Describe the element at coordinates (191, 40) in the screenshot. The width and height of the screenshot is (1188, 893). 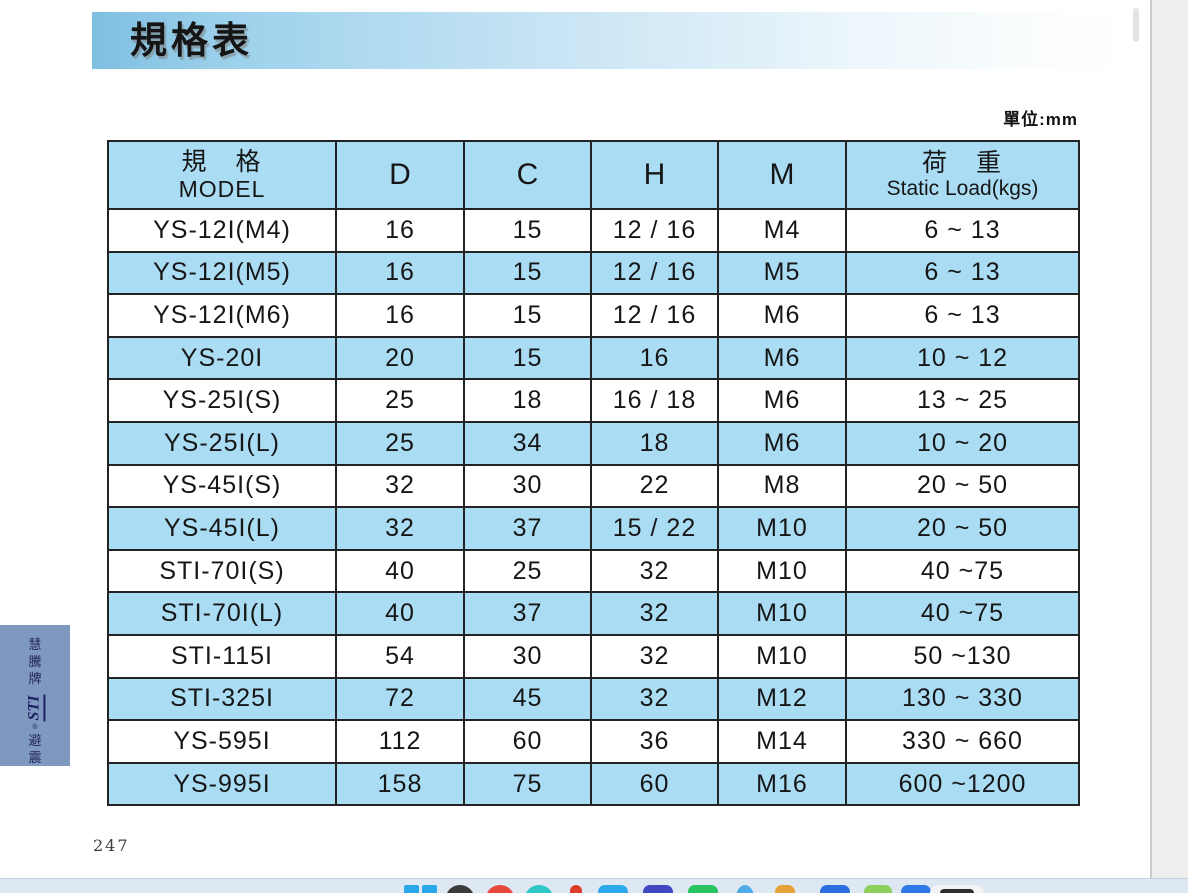
I see `page-title: 規格表` at that location.